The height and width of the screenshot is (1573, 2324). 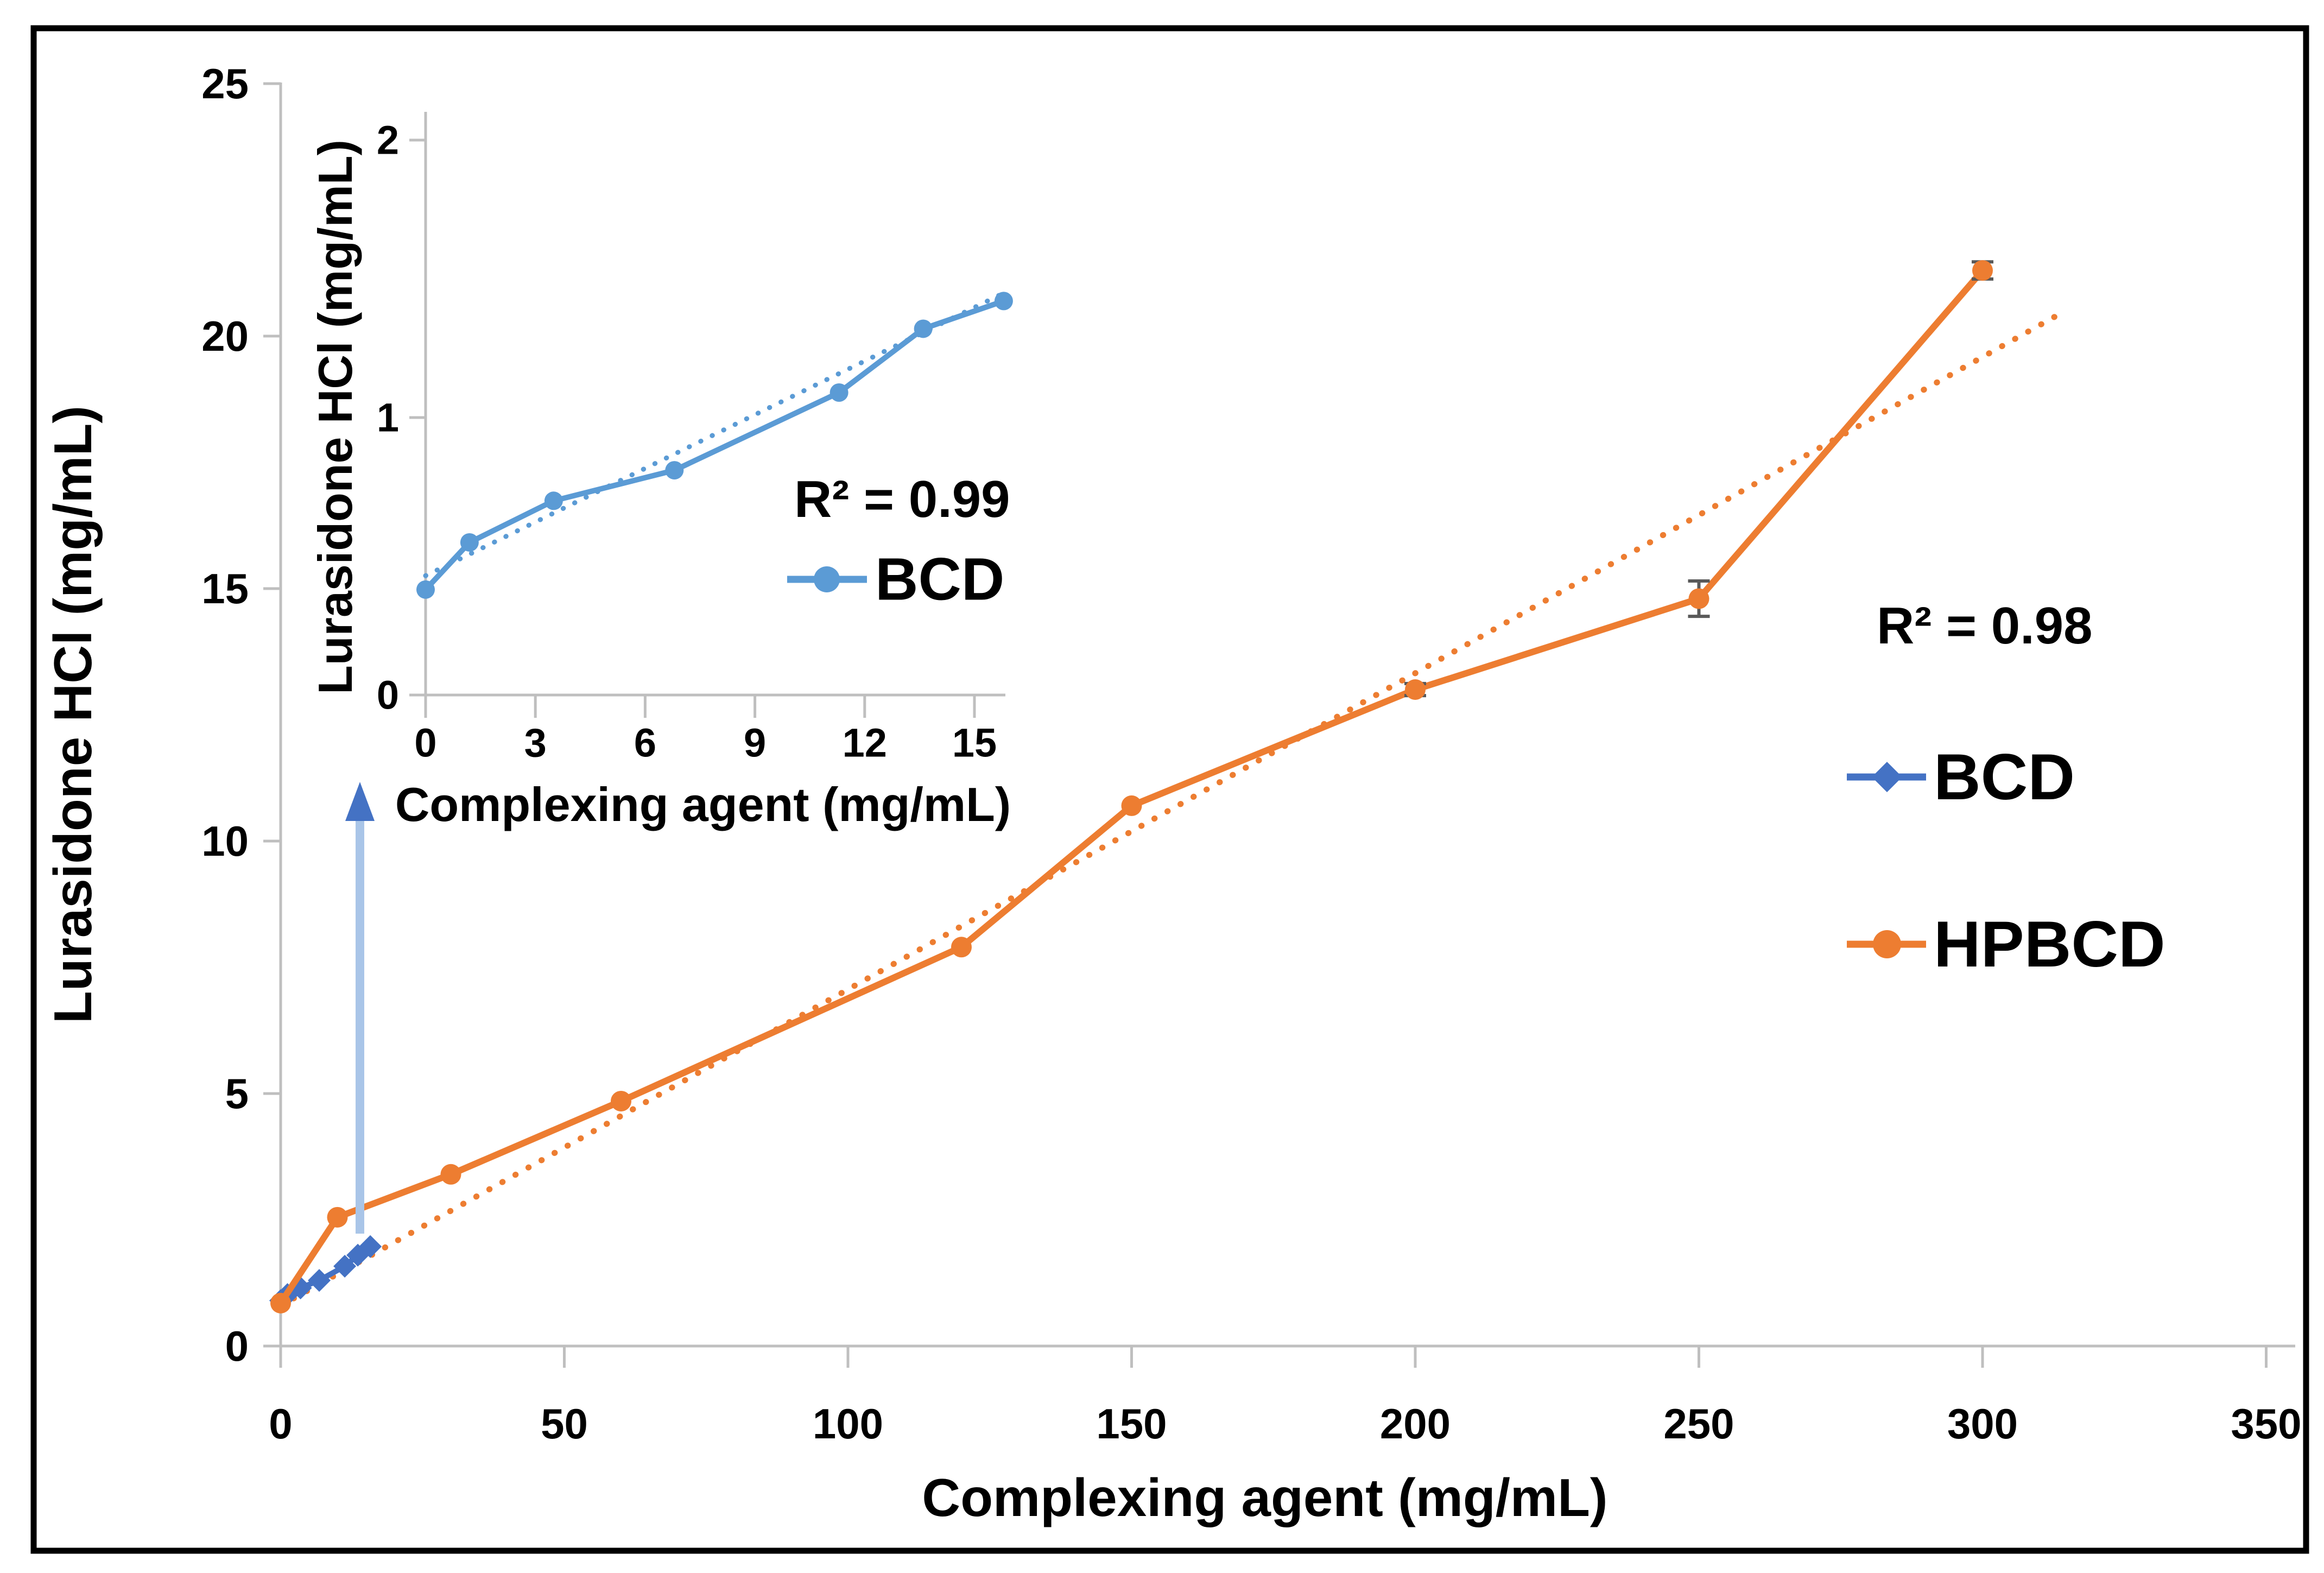 I want to click on main-r-squared-annotation: R² = 0.98, so click(x=1985, y=626).